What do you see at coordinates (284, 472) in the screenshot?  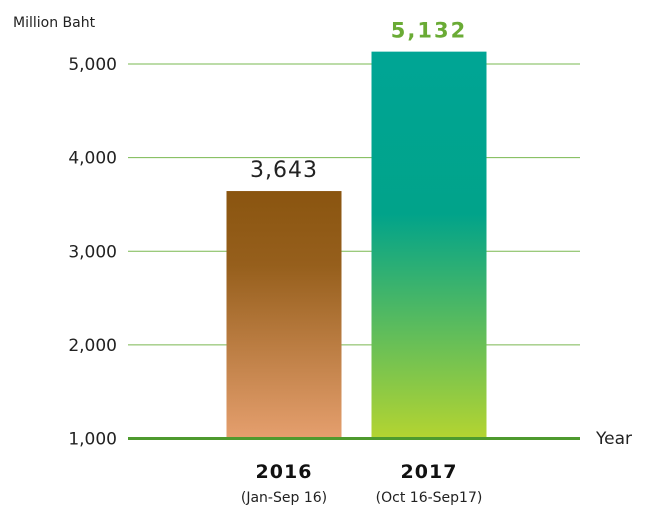 I see `x-category-label: 2016` at bounding box center [284, 472].